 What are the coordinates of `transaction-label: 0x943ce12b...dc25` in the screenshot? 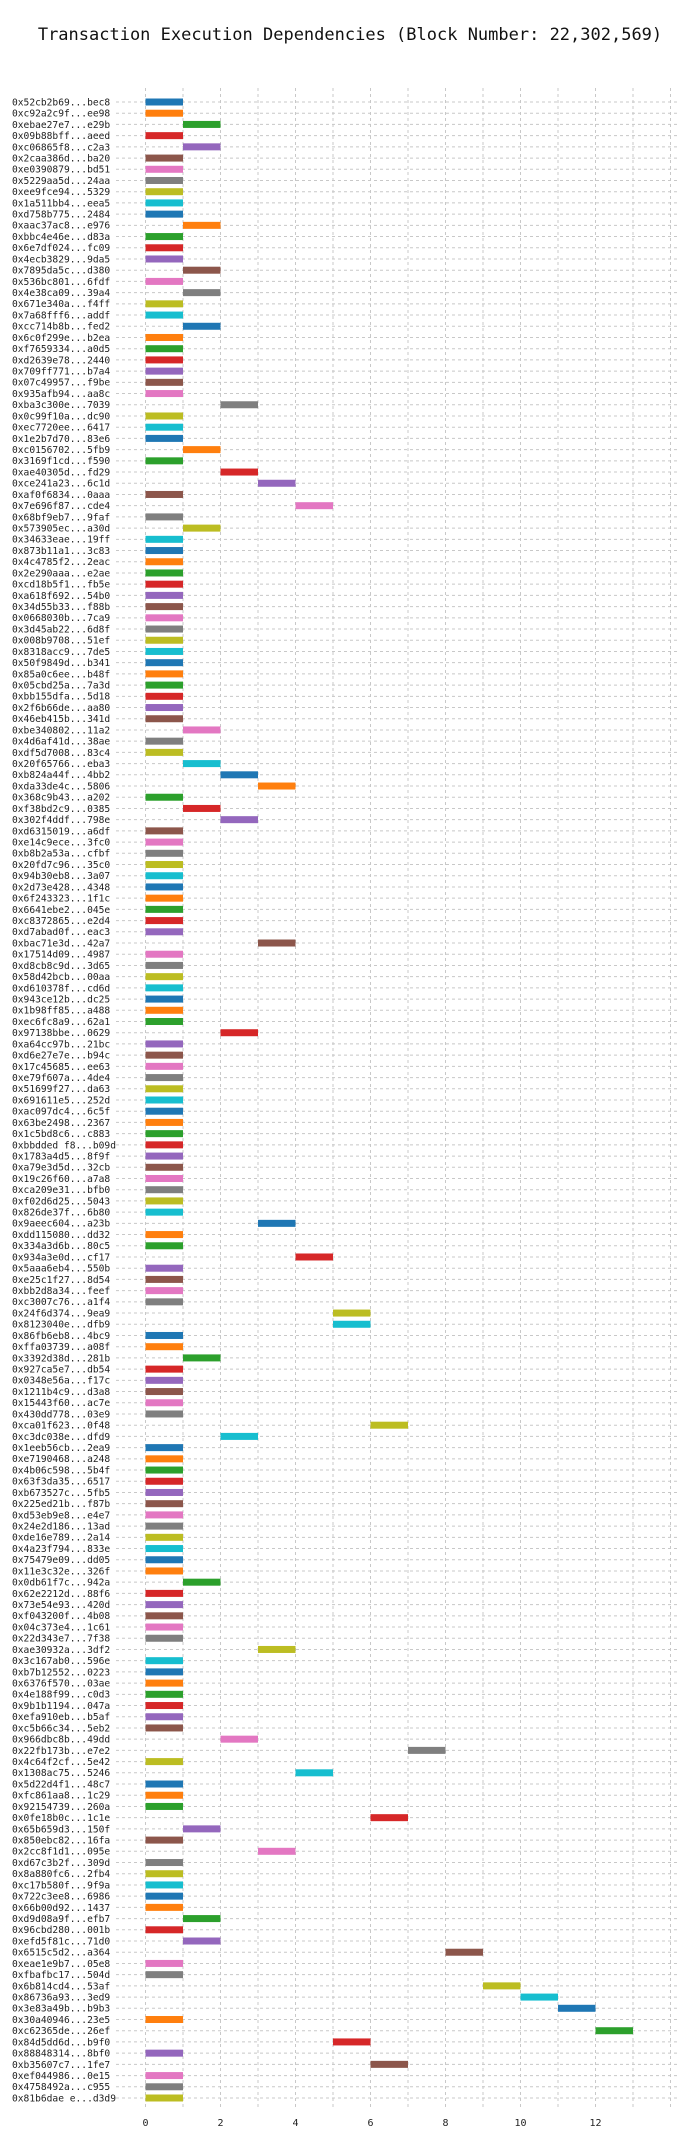 It's located at (61, 999).